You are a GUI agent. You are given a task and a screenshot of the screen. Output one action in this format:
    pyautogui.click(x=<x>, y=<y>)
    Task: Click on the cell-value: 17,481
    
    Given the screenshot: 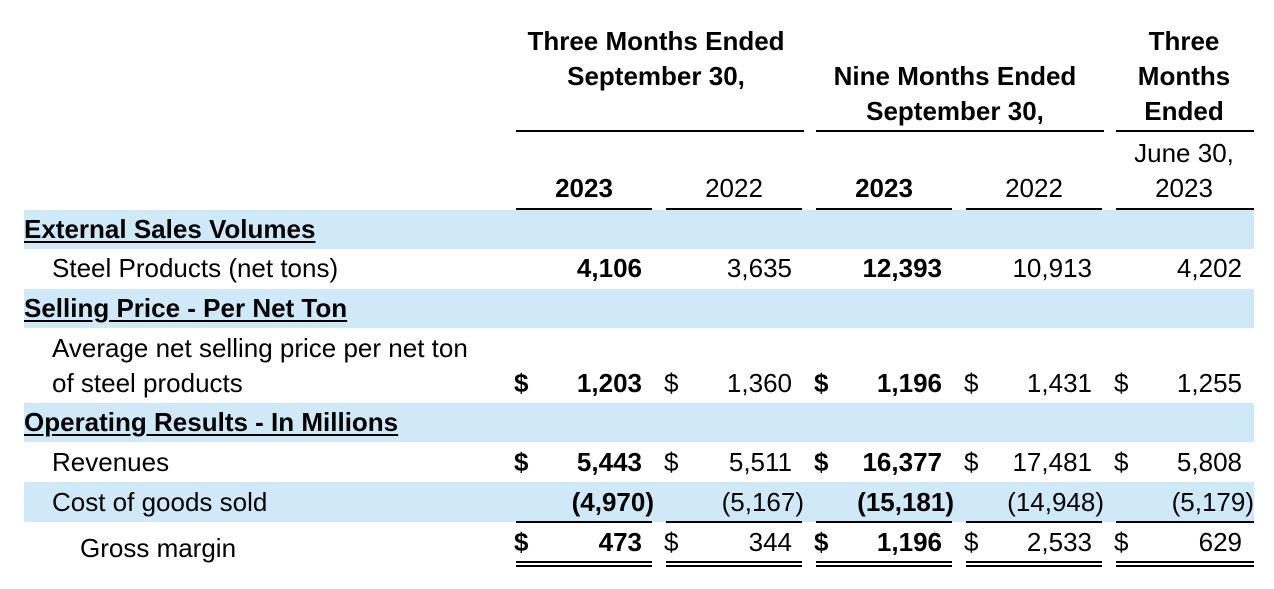 What is the action you would take?
    pyautogui.click(x=1052, y=462)
    